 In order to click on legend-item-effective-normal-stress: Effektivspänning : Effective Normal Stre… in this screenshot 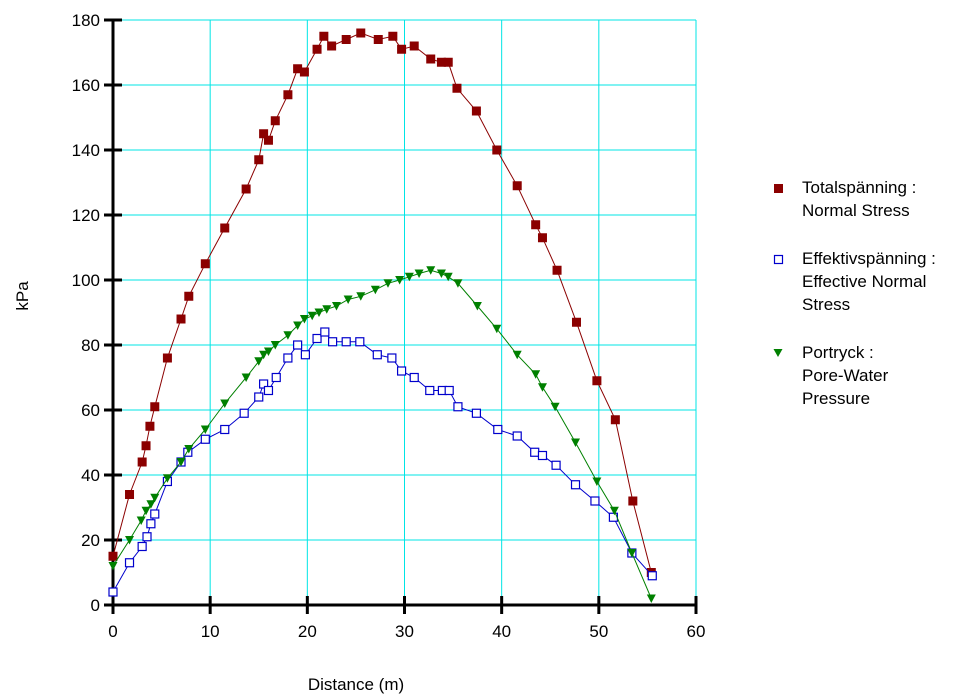, I will do `click(870, 281)`.